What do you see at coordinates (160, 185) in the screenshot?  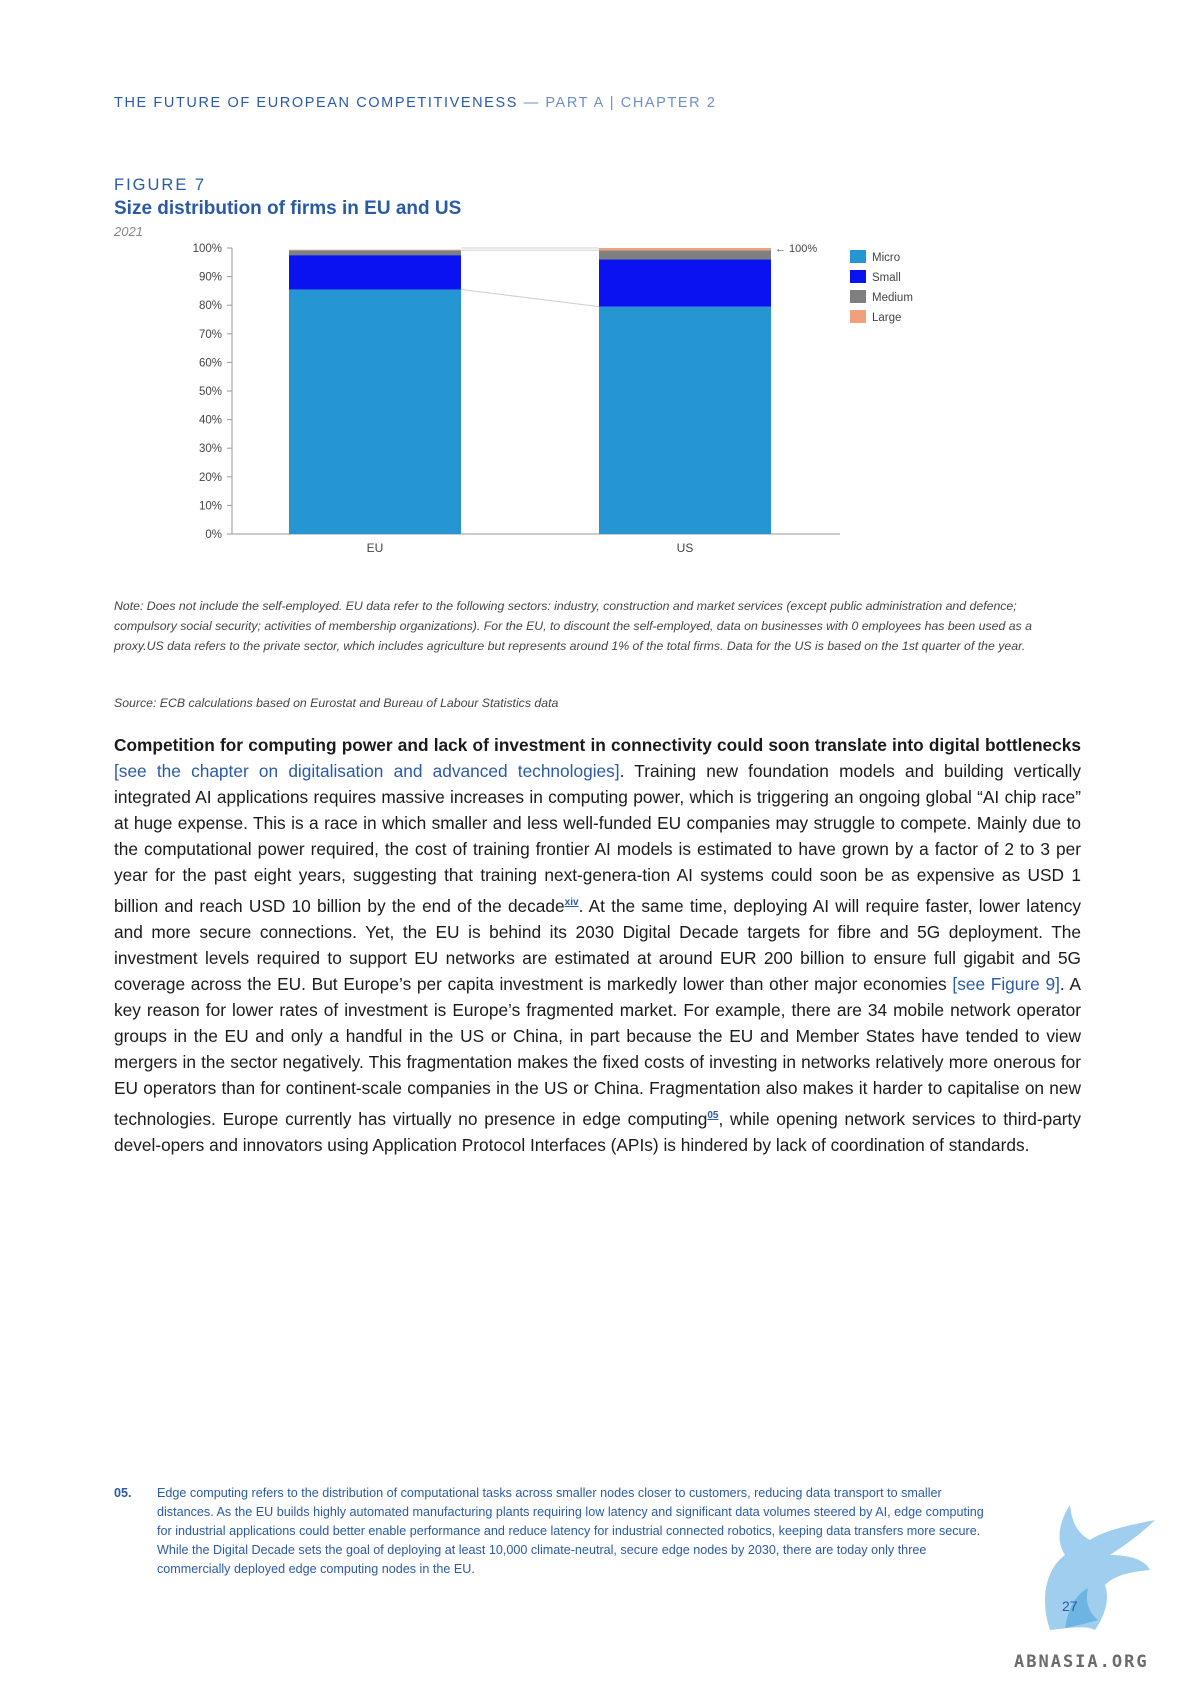 I see `figure-number: FIGURE 7` at bounding box center [160, 185].